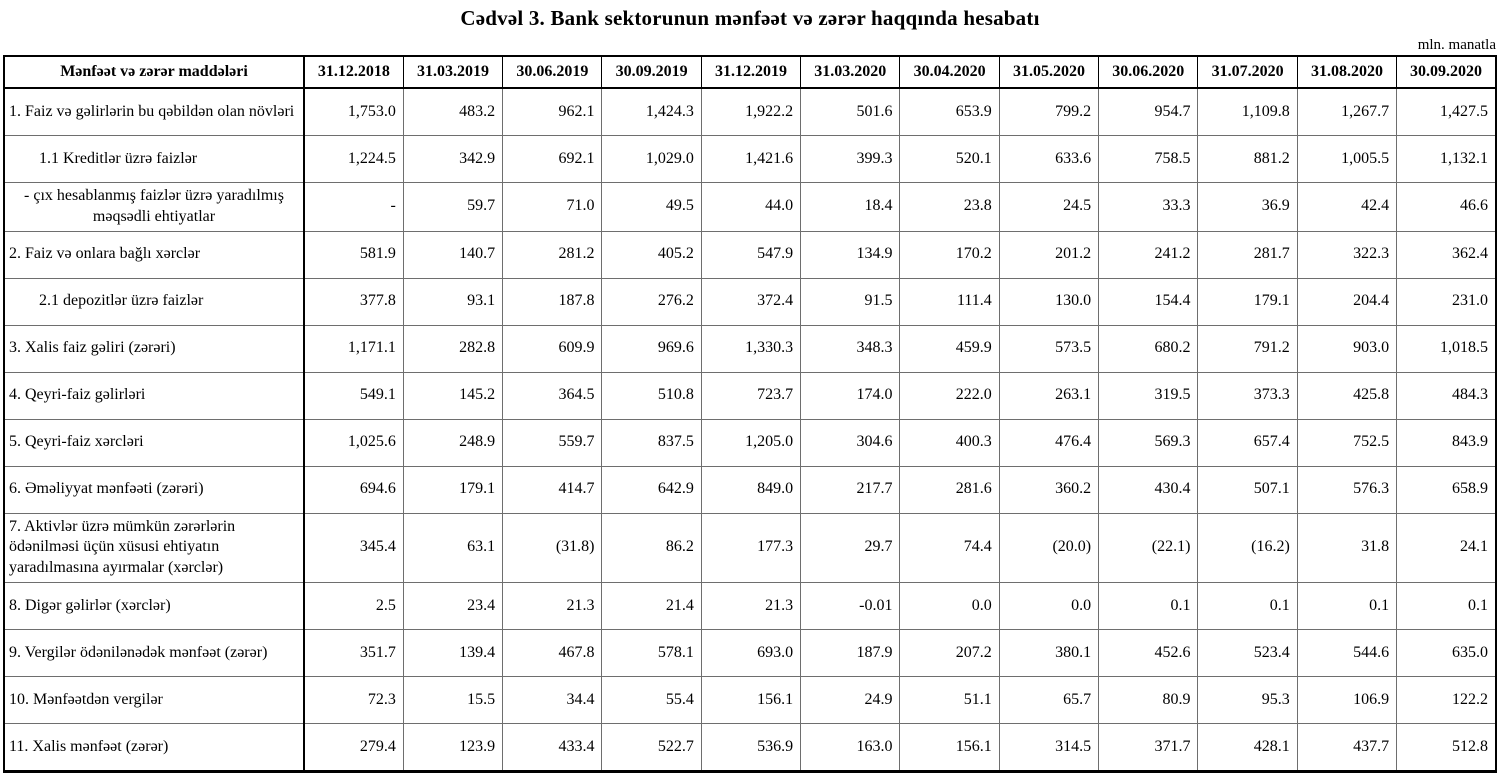 The width and height of the screenshot is (1500, 773). What do you see at coordinates (353, 395) in the screenshot?
I see `cell-value: 549.1` at bounding box center [353, 395].